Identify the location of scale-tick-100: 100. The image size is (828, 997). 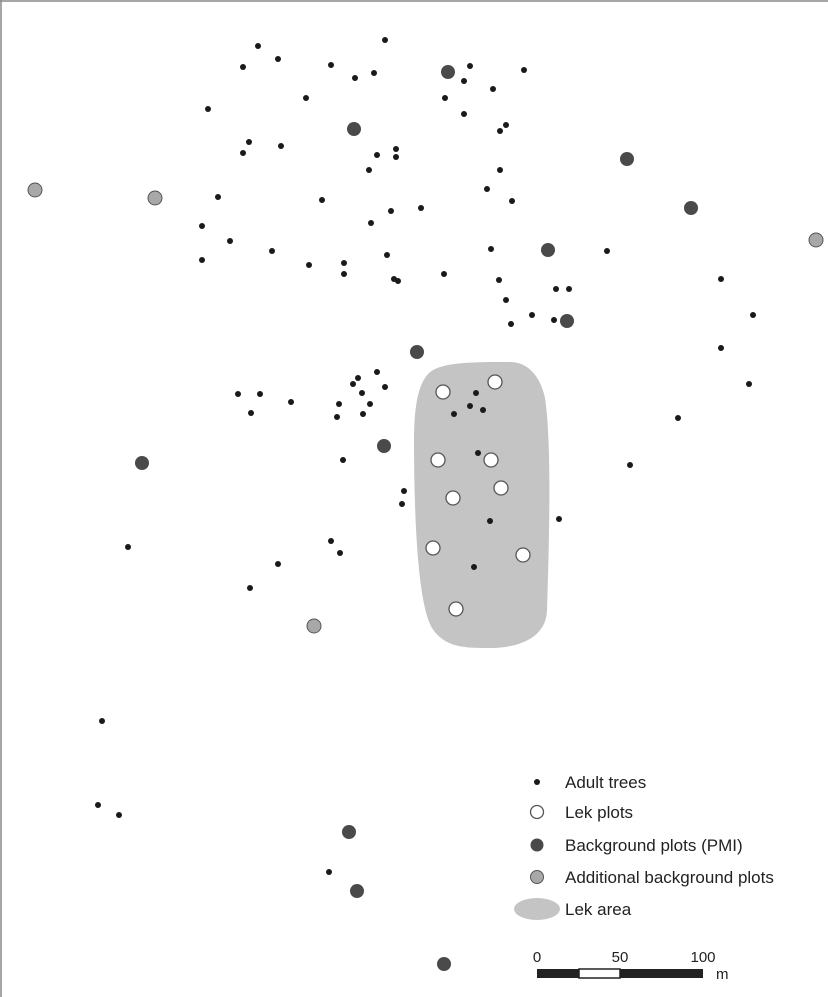
(702, 957).